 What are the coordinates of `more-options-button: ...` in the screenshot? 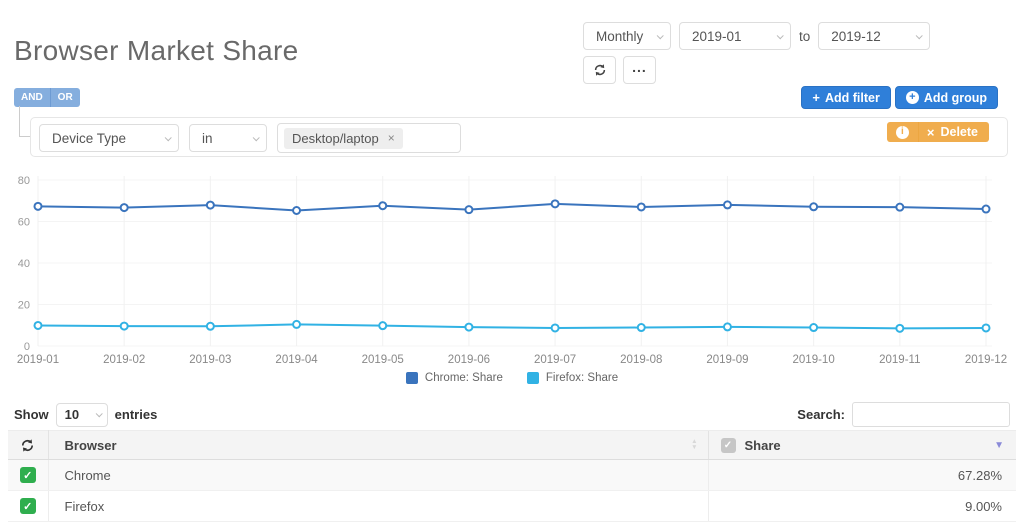 It's located at (639, 70).